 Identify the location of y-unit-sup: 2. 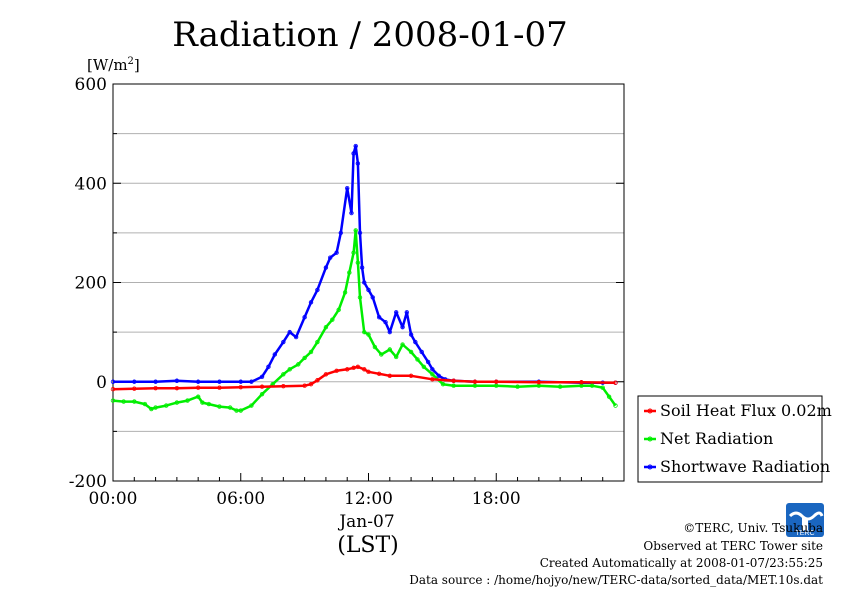
(131, 61).